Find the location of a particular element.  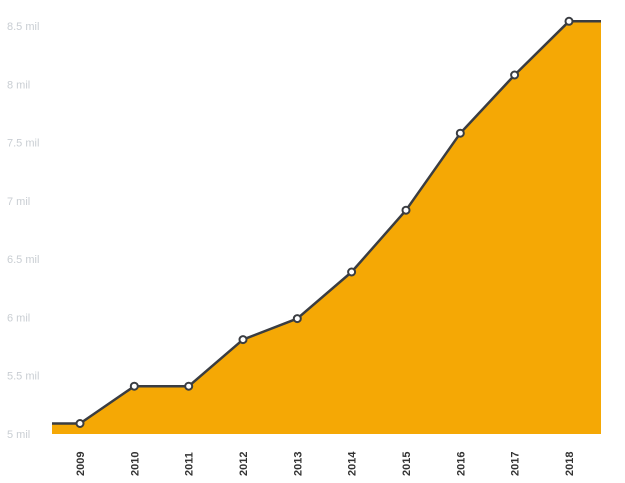

y-tick-label: 6 mil is located at coordinates (18, 318).